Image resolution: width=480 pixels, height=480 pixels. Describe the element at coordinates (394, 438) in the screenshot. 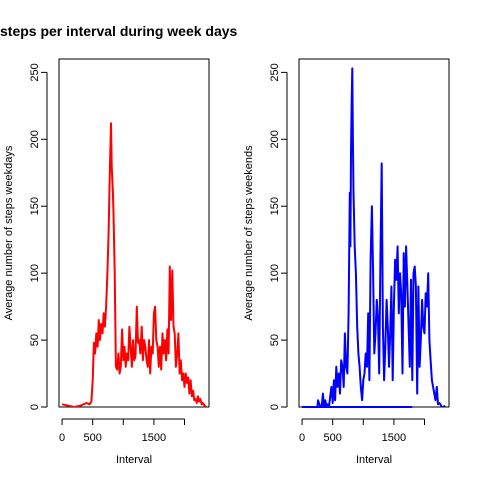

I see `x-tick-label-weekends: 1500` at that location.